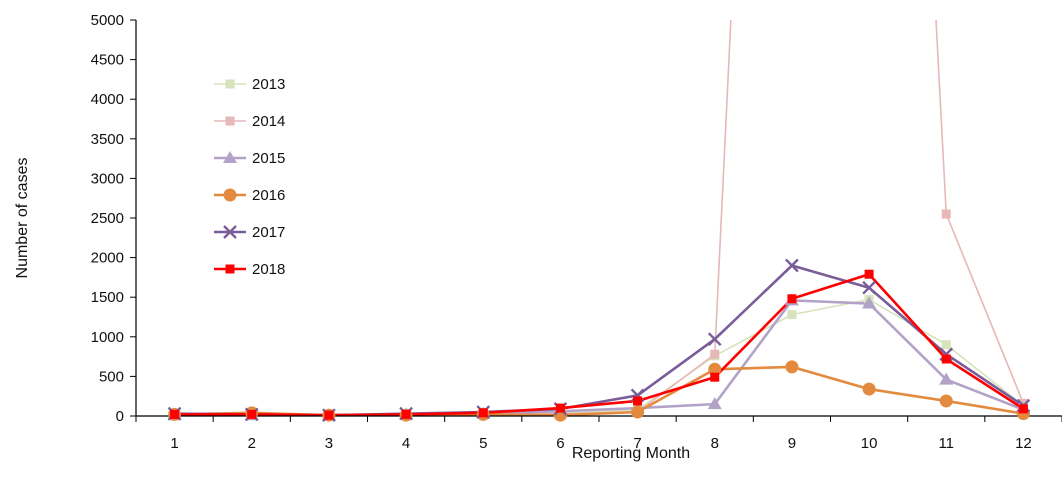 This screenshot has width=1062, height=490. I want to click on y-tick-label: 5000, so click(107, 20).